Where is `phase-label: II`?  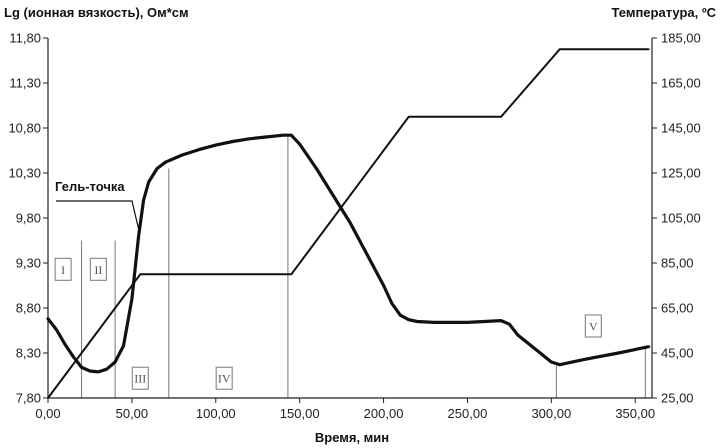
phase-label: II is located at coordinates (98, 270).